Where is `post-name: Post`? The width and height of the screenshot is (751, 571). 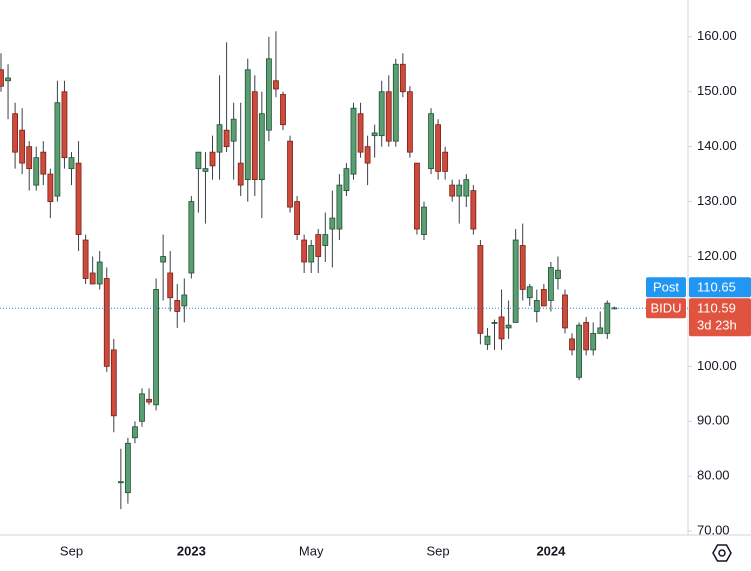
post-name: Post is located at coordinates (666, 287).